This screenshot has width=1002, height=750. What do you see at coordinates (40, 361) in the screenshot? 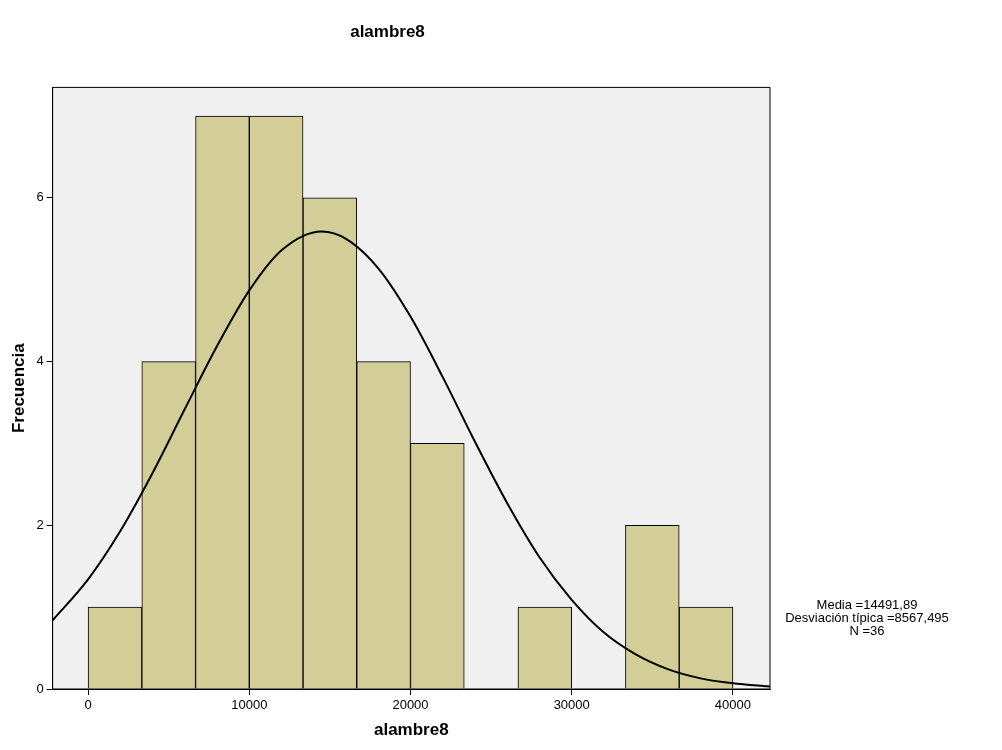
I see `y-tick-label: 4` at bounding box center [40, 361].